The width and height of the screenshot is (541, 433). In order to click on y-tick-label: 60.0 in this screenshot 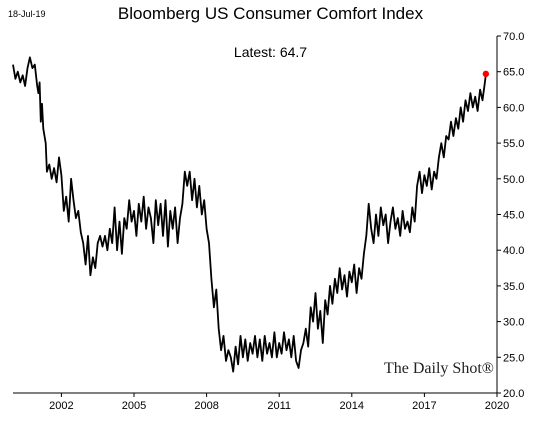, I will do `click(513, 108)`.